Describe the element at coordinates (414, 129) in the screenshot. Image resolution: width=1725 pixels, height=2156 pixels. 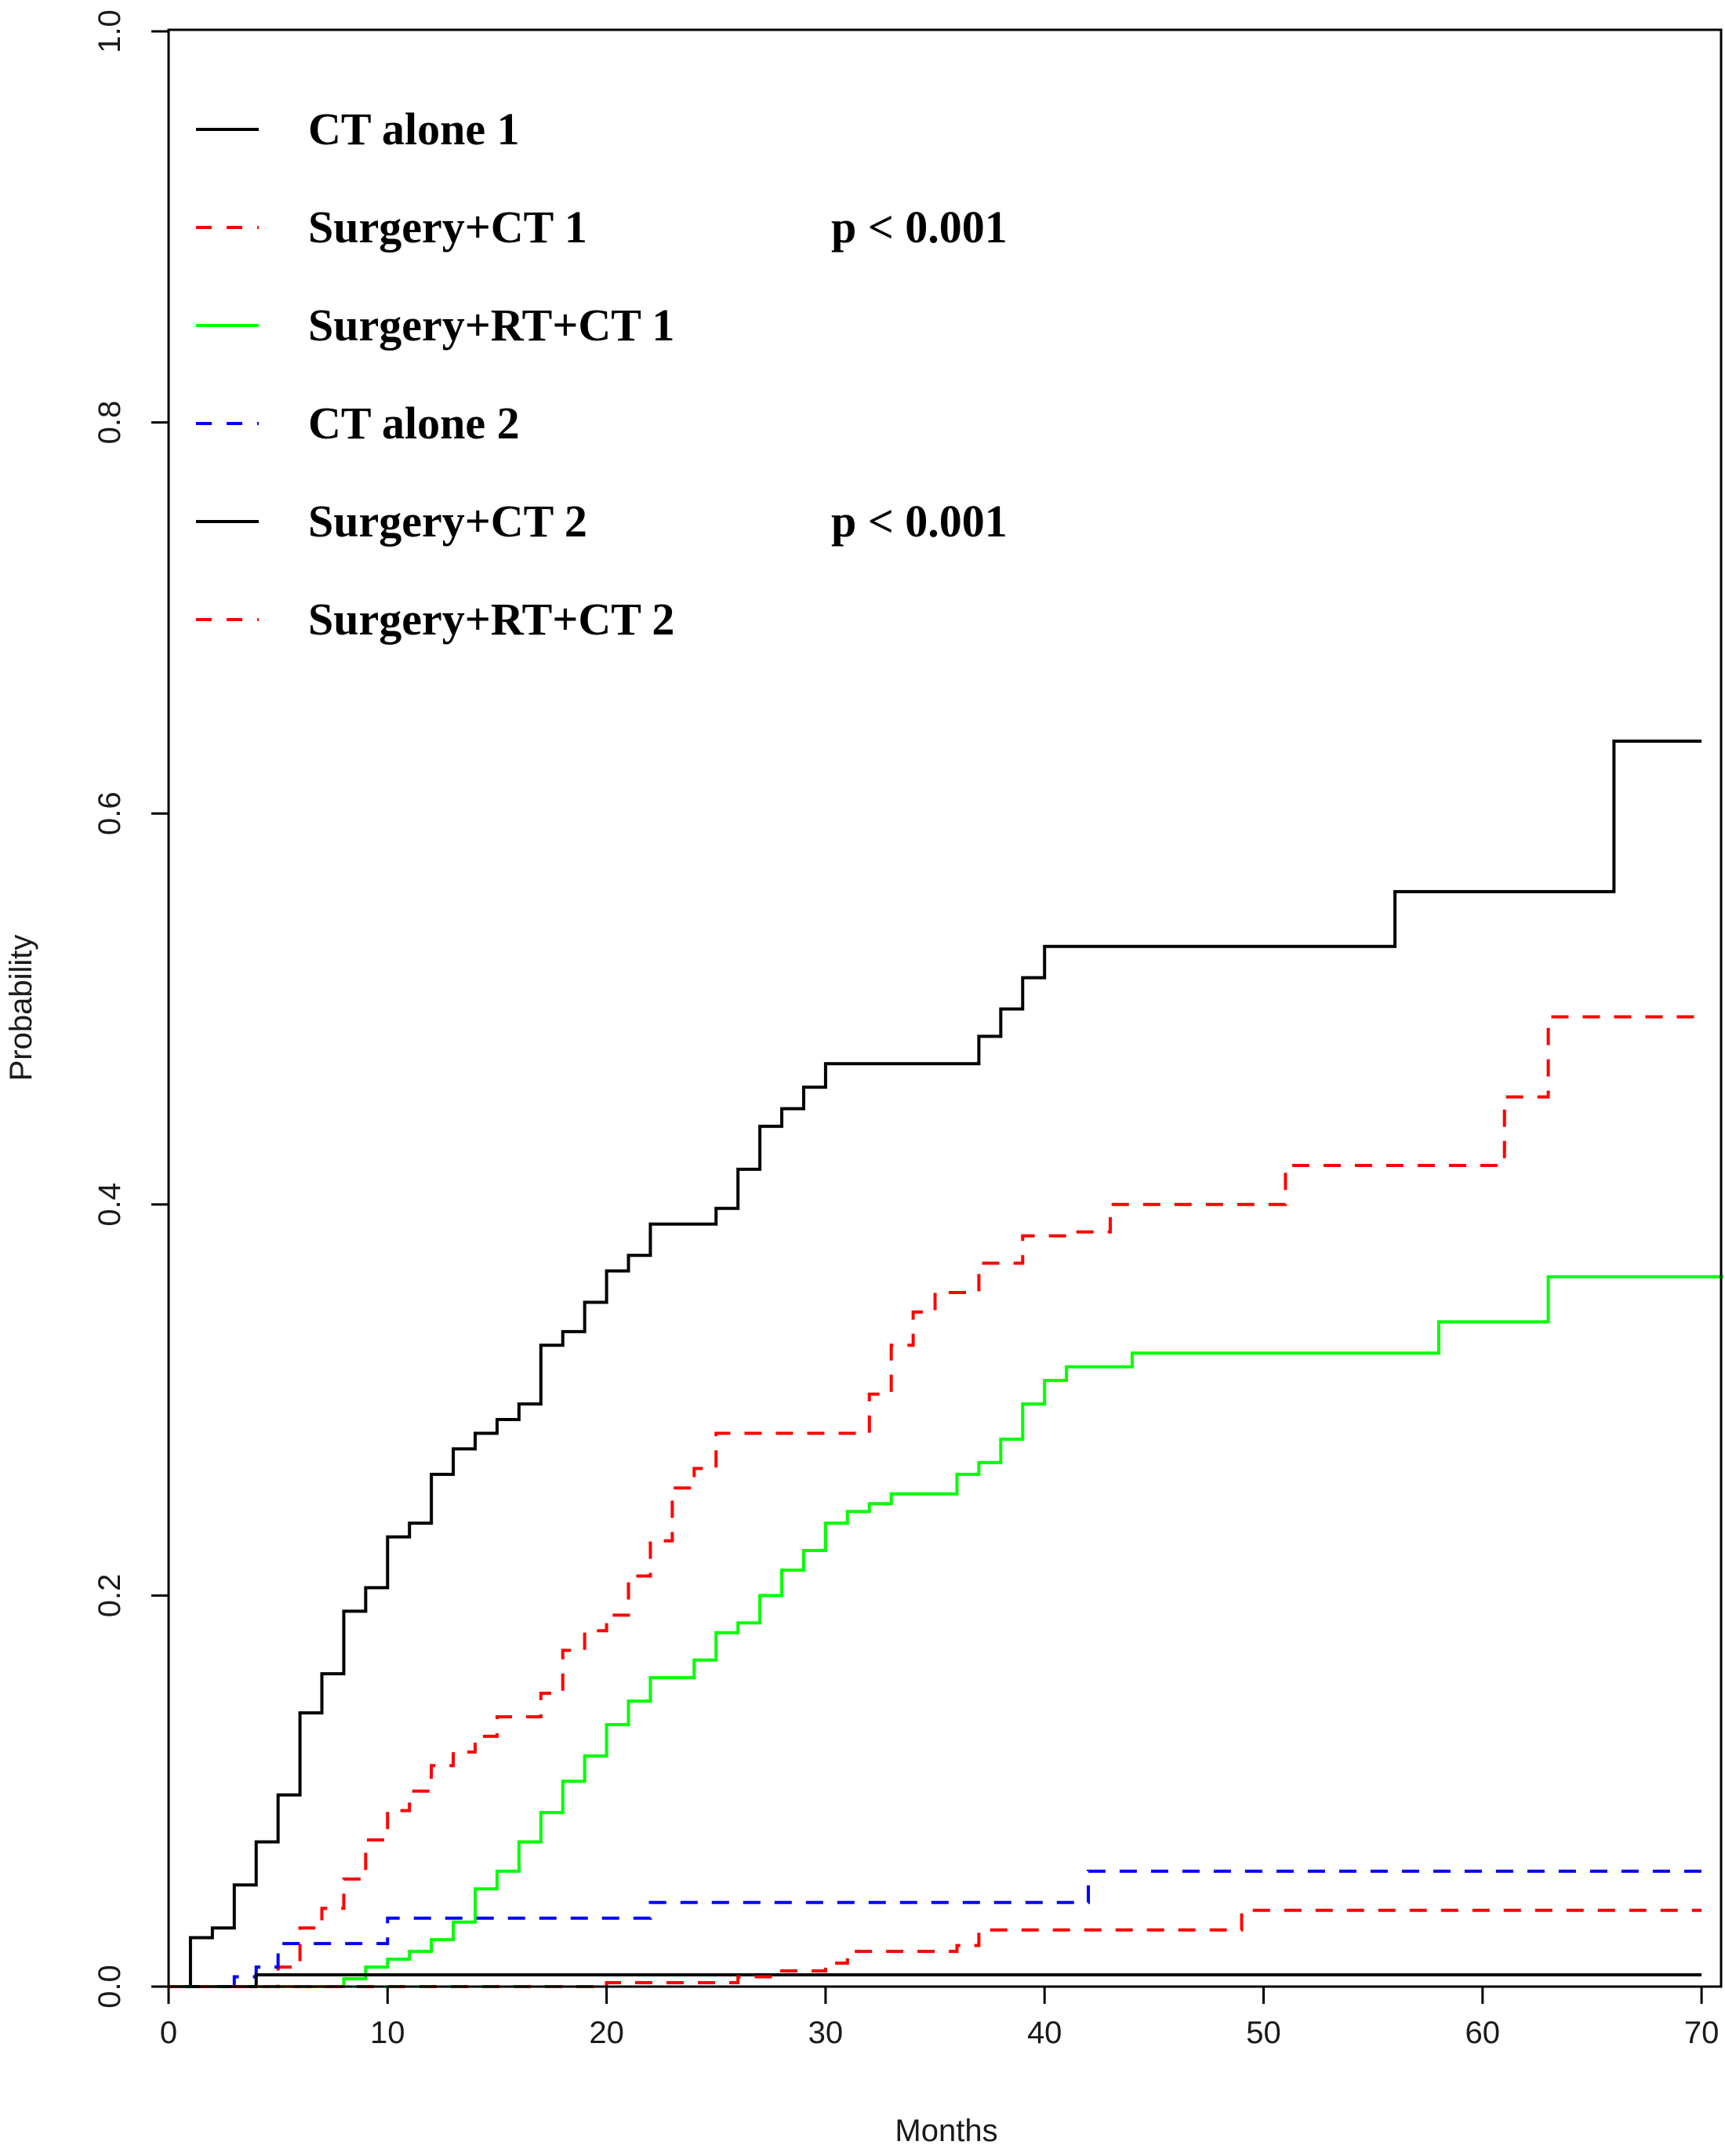
I see `legend-label: CT alone 1` at that location.